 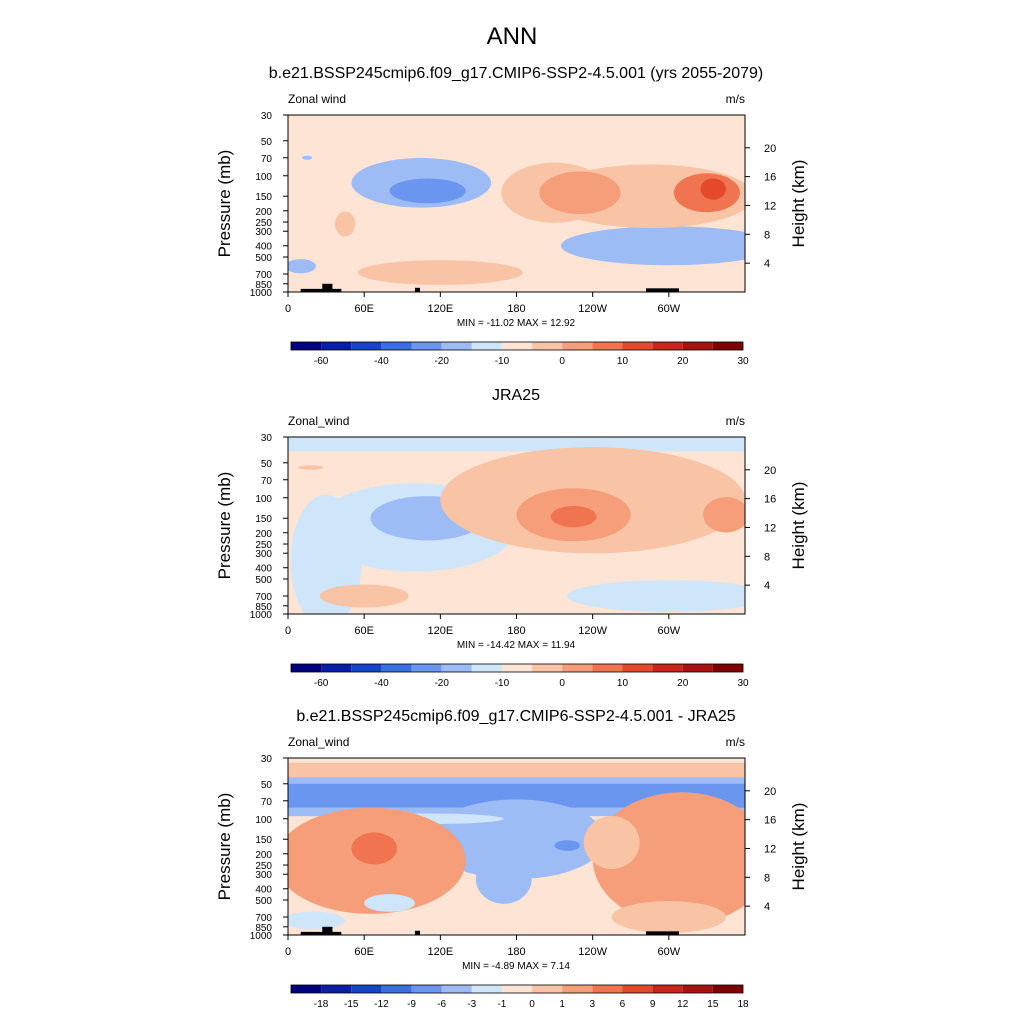 What do you see at coordinates (743, 361) in the screenshot?
I see `colorbar-label: 30` at bounding box center [743, 361].